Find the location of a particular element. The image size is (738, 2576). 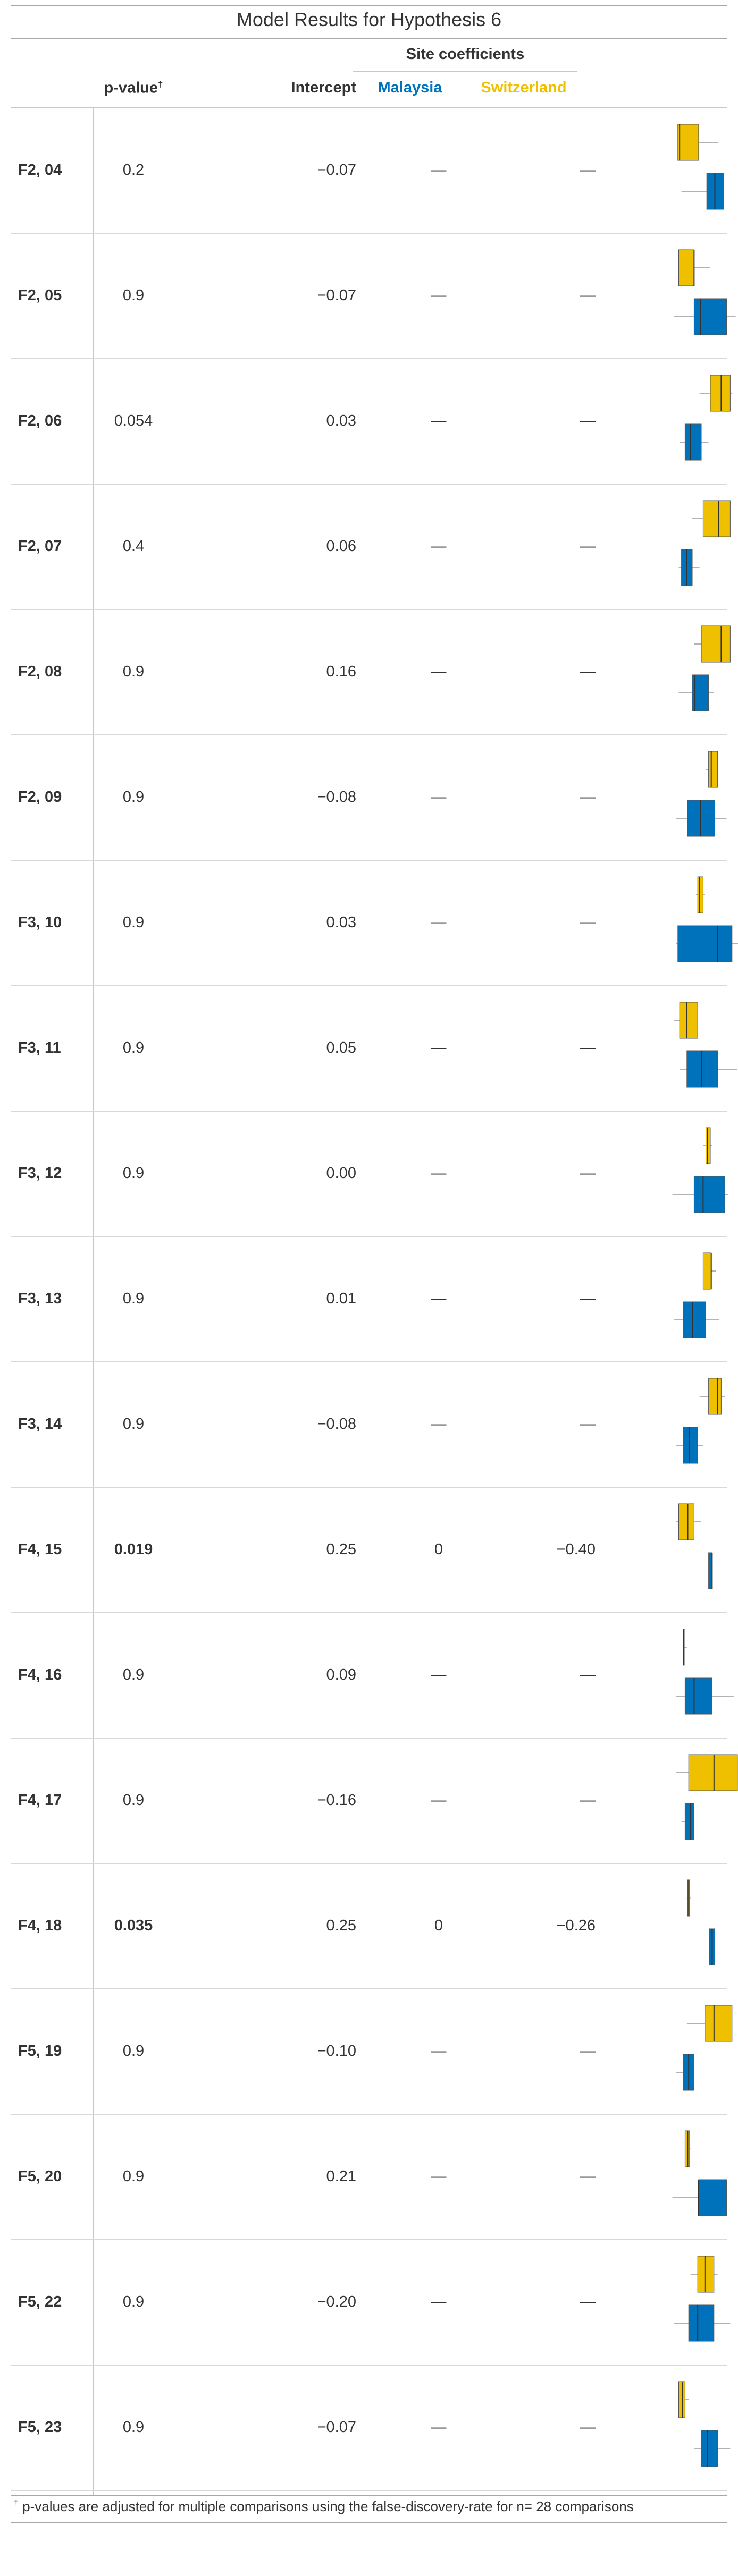

table-row: F2, 08 0.9 0.16 — — is located at coordinates (371, 672).